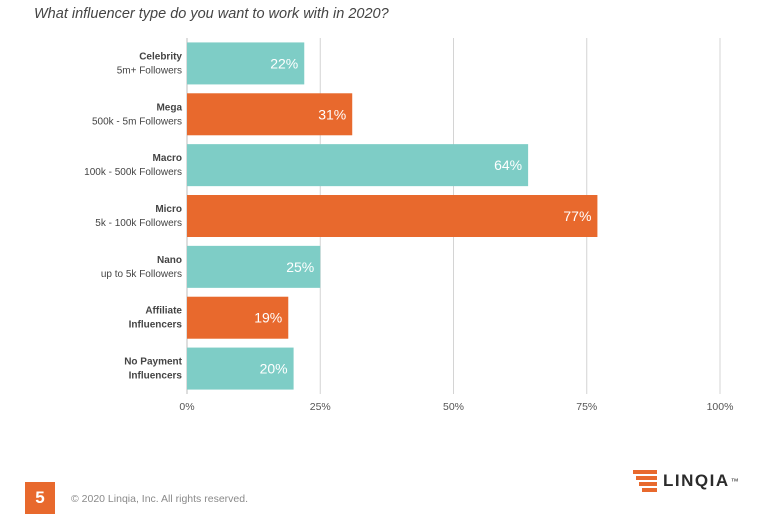 The width and height of the screenshot is (760, 514). I want to click on linqia-logo: LINQIA ™, so click(686, 481).